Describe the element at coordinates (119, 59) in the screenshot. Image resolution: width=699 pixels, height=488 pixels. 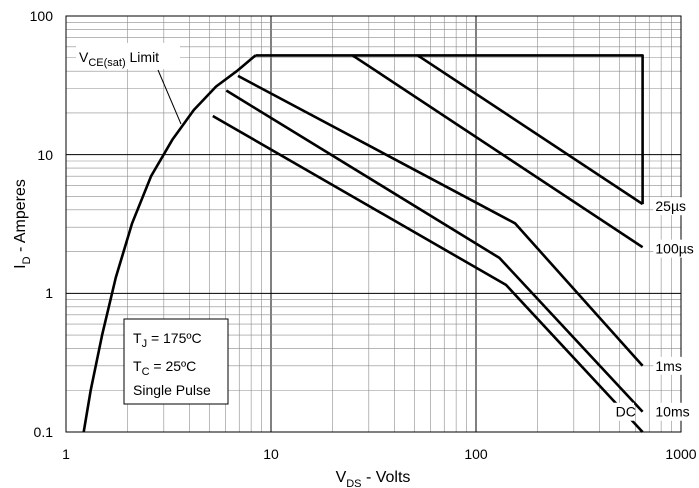
I see `limit-label: VCE(sat) Limit` at that location.